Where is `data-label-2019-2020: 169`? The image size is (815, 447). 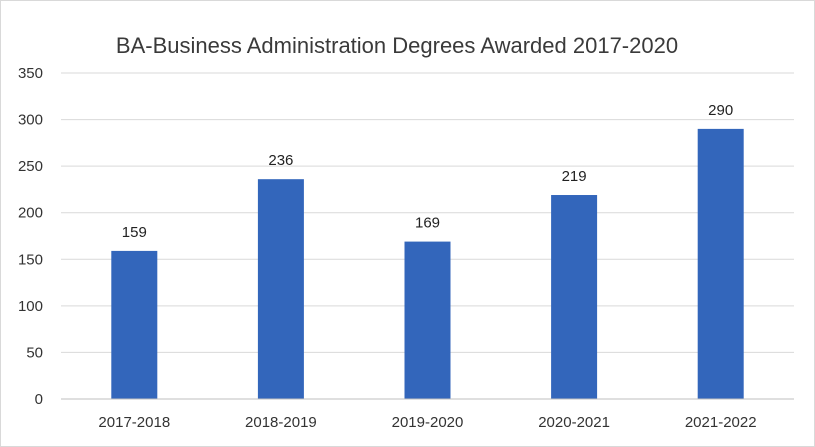
data-label-2019-2020: 169 is located at coordinates (427, 223).